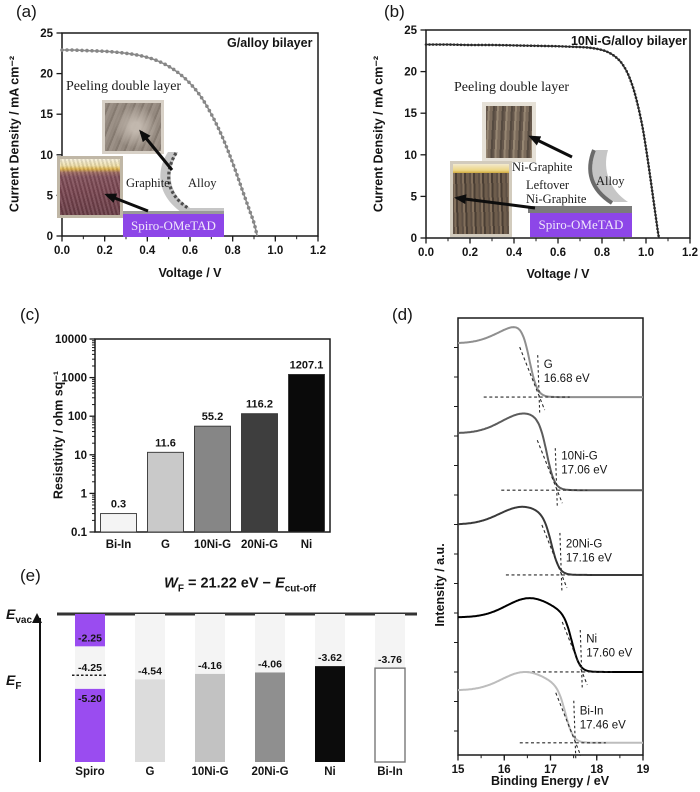 This screenshot has height=792, width=700. Describe the element at coordinates (551, 142) in the screenshot. I see `panel-b-jv-chart: 0.0 0.2 0.4 0.6 0.8 1.0 1.2 0 5 10 15 20 25` at that location.